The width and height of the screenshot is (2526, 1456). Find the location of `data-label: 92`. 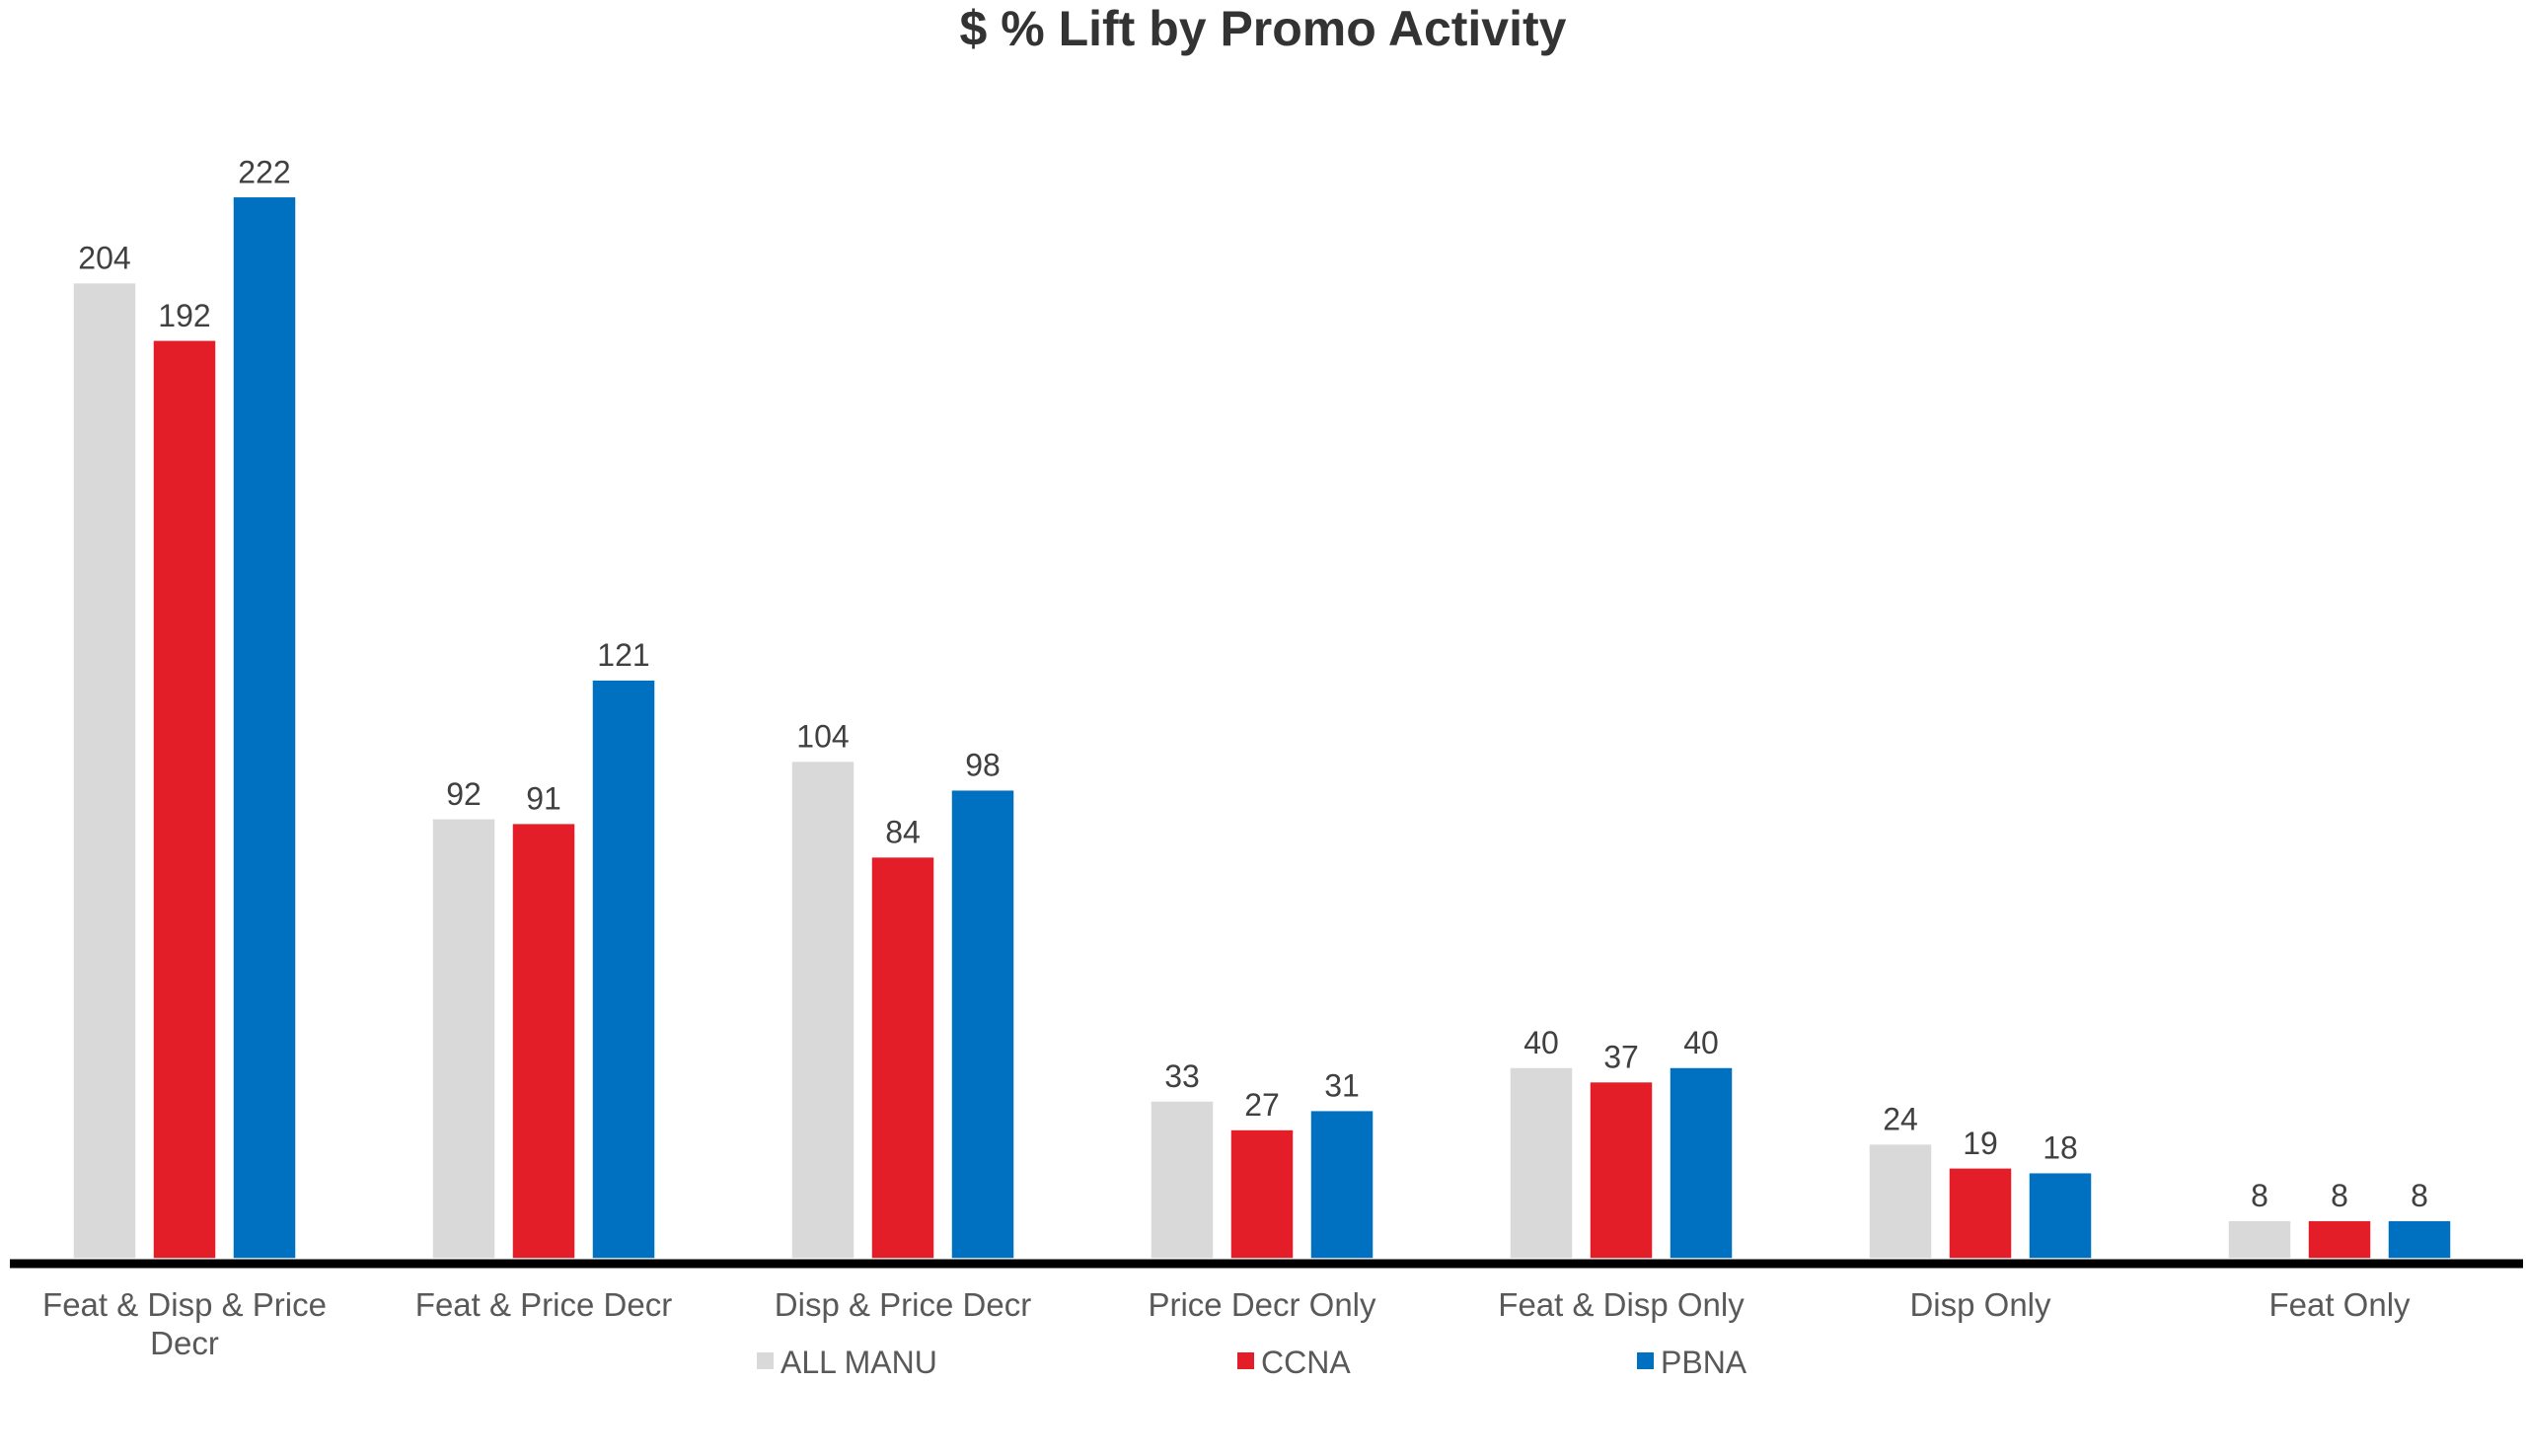

data-label: 92 is located at coordinates (464, 794).